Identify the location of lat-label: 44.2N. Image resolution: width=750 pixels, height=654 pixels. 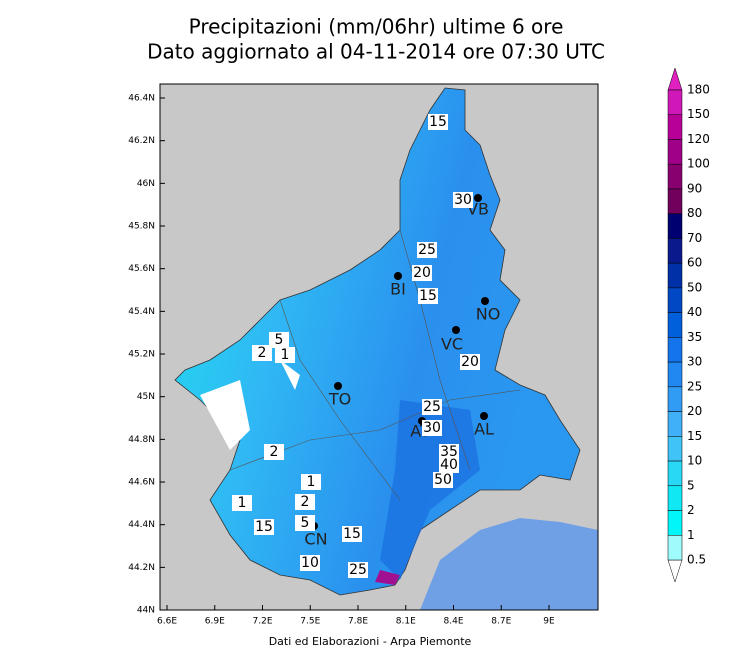
(141, 568).